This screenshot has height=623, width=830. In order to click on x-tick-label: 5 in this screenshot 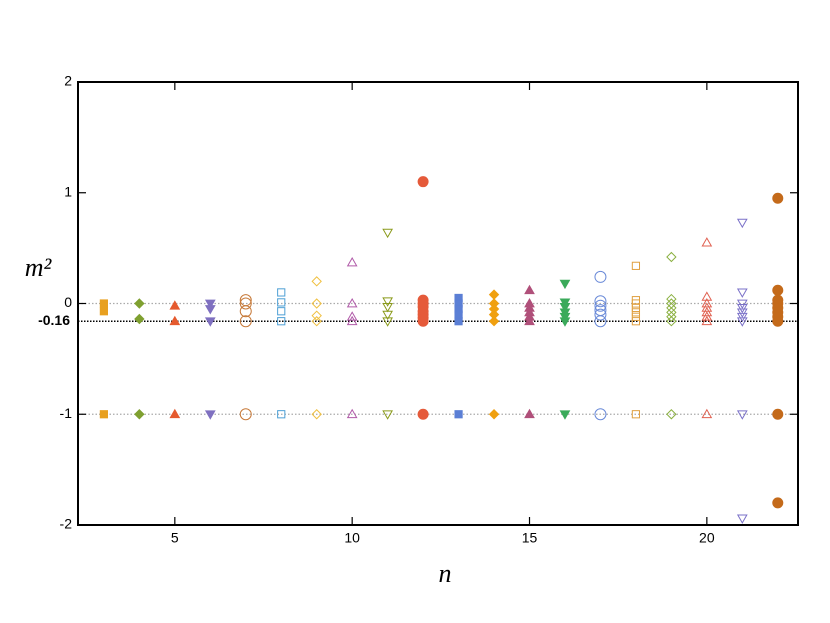, I will do `click(175, 538)`.